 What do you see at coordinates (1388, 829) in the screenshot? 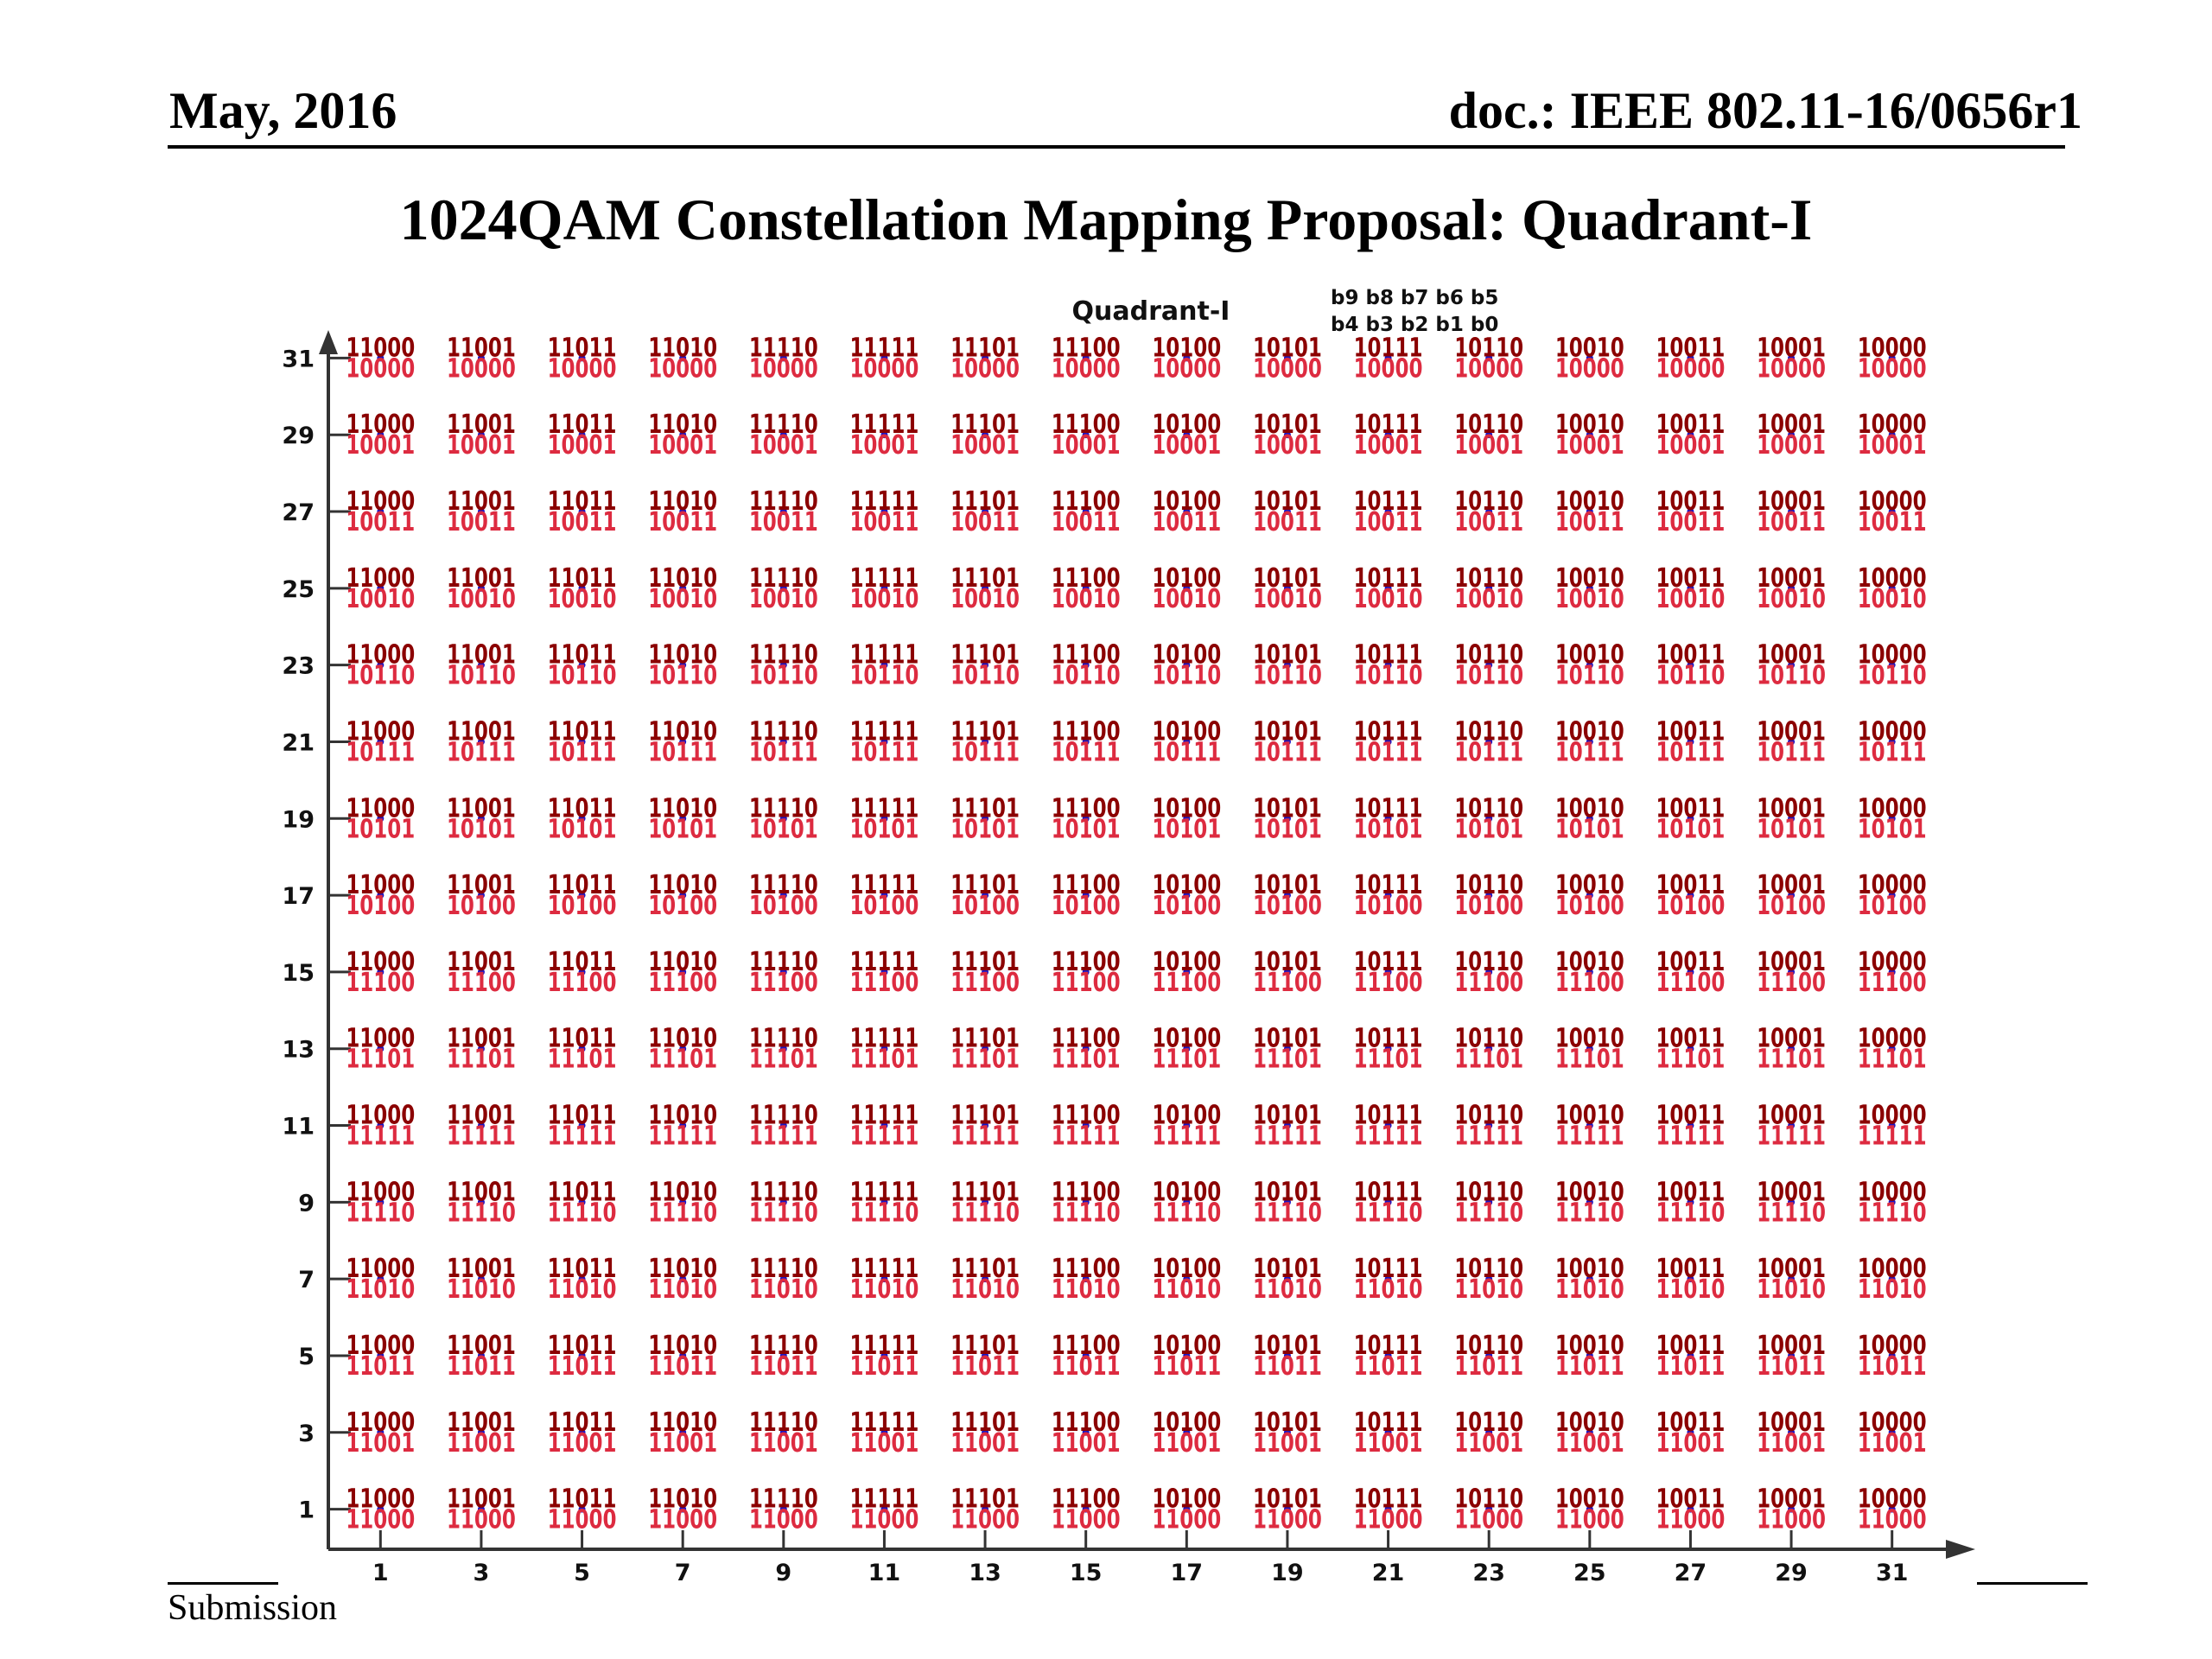
I see `point-bits-b4-b0: 10101` at bounding box center [1388, 829].